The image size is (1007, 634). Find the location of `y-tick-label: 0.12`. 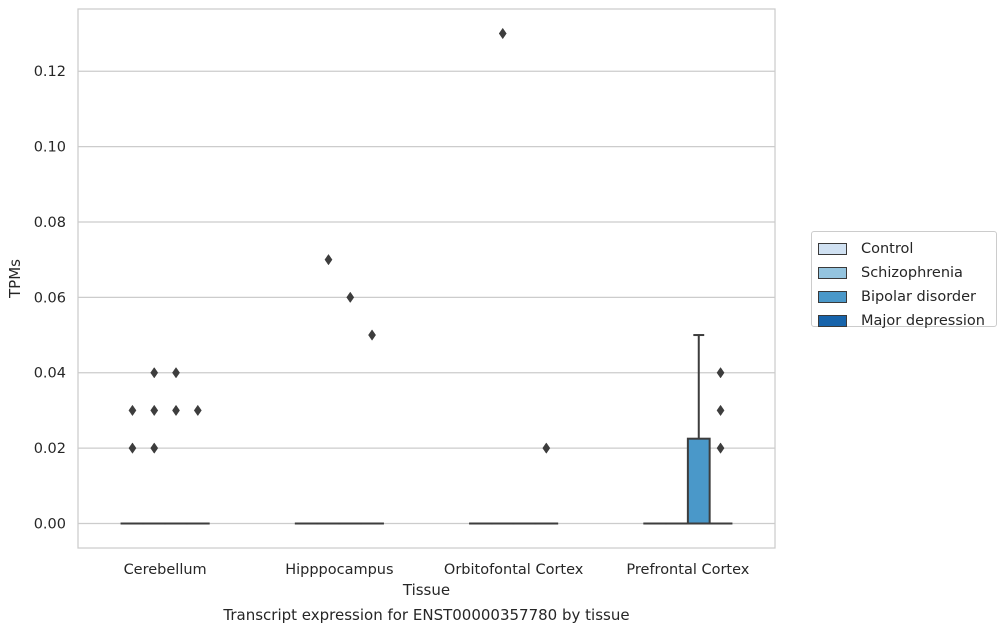

y-tick-label: 0.12 is located at coordinates (50, 72).